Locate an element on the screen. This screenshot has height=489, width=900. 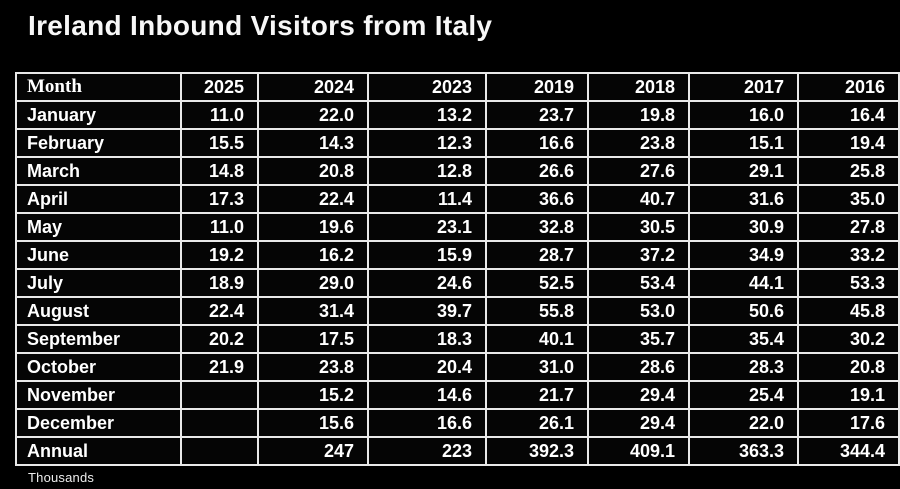
month-cell: May is located at coordinates (98, 227).